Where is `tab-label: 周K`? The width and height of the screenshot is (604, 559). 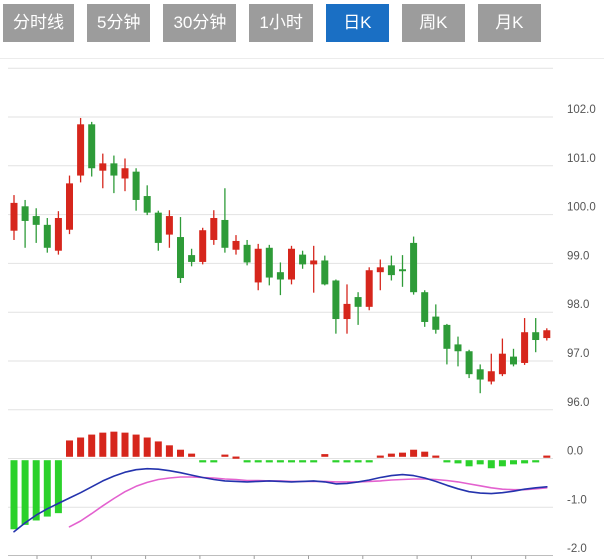
tab-label: 周K is located at coordinates (433, 22).